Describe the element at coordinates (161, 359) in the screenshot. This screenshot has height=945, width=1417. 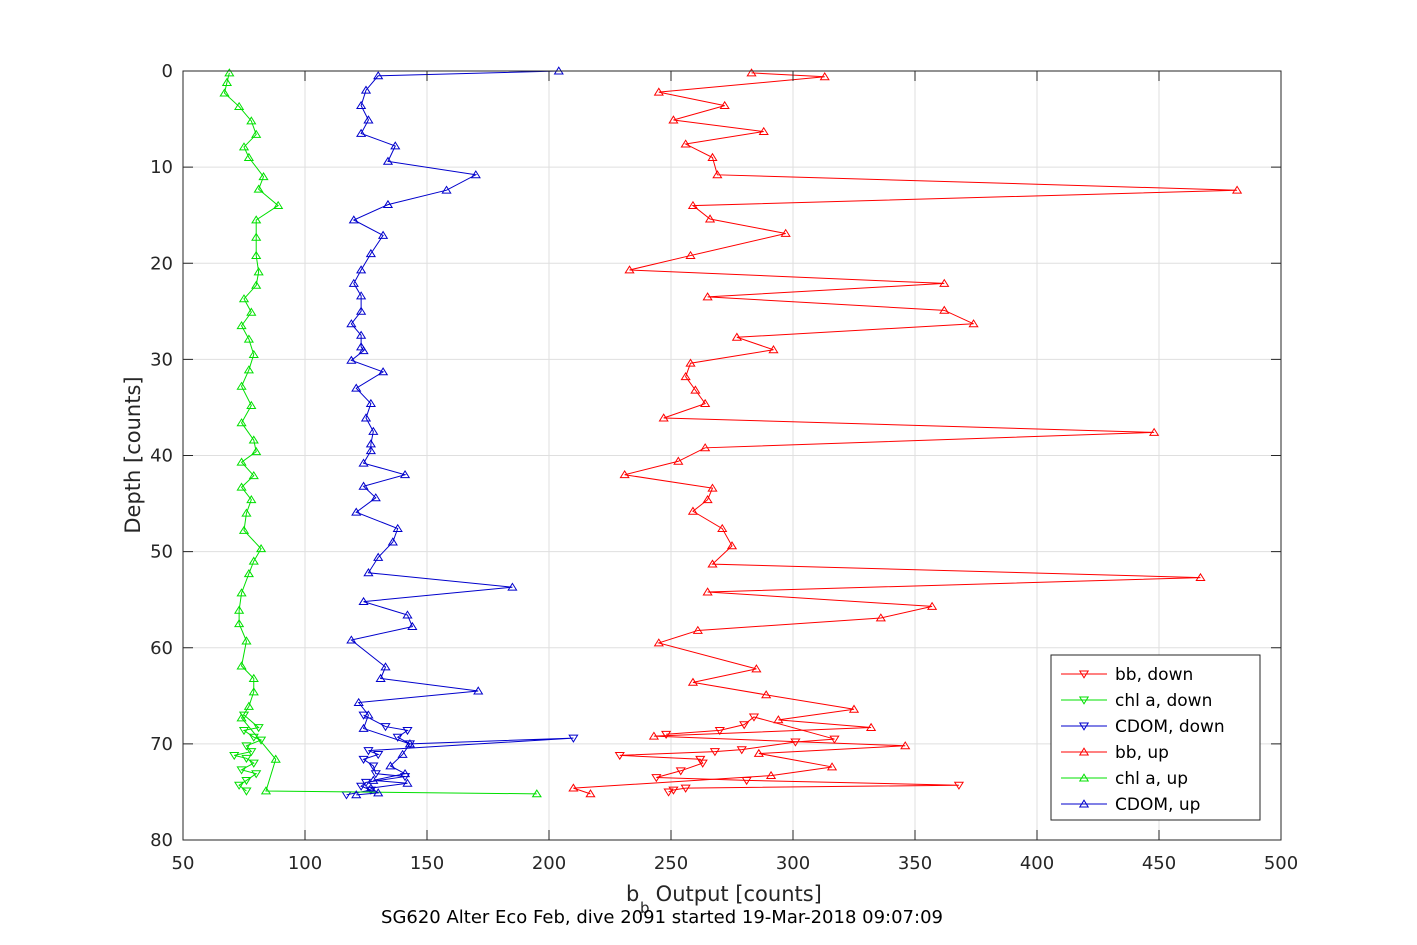
I see `y-tick-label: 30` at that location.